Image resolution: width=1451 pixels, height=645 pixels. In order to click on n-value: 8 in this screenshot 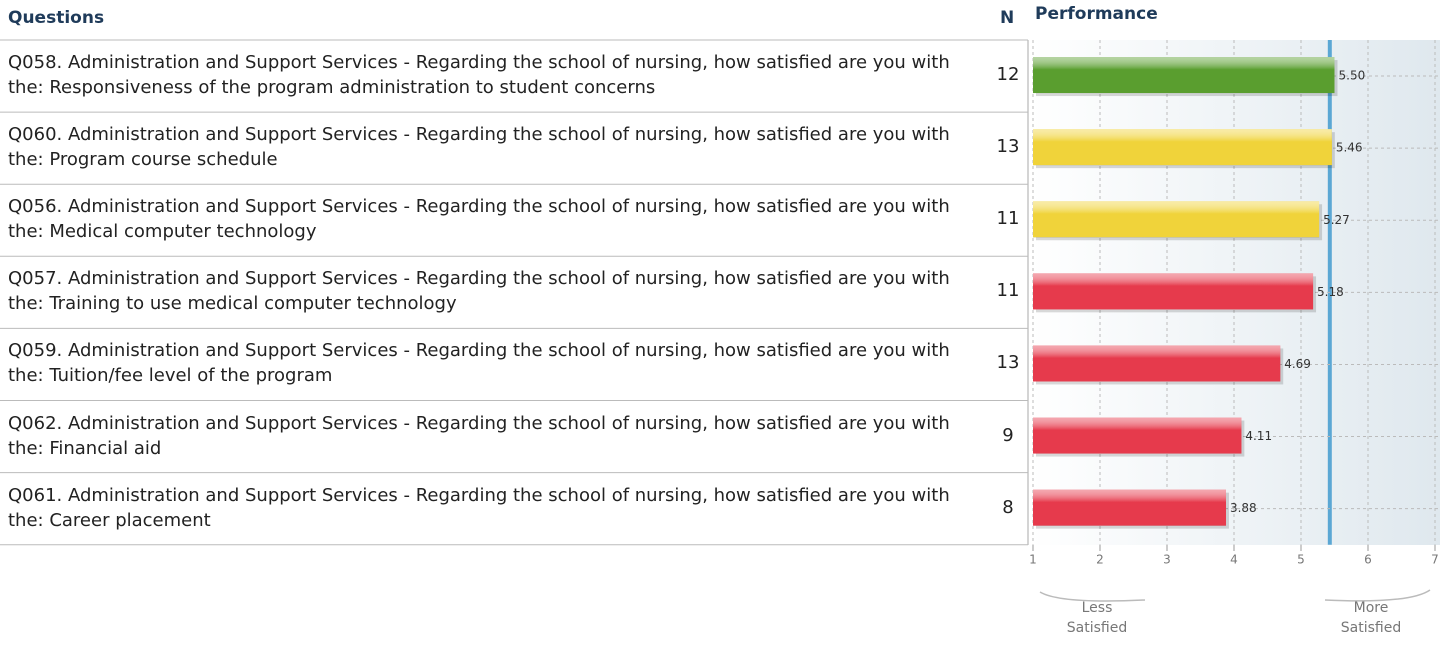, I will do `click(1008, 507)`.